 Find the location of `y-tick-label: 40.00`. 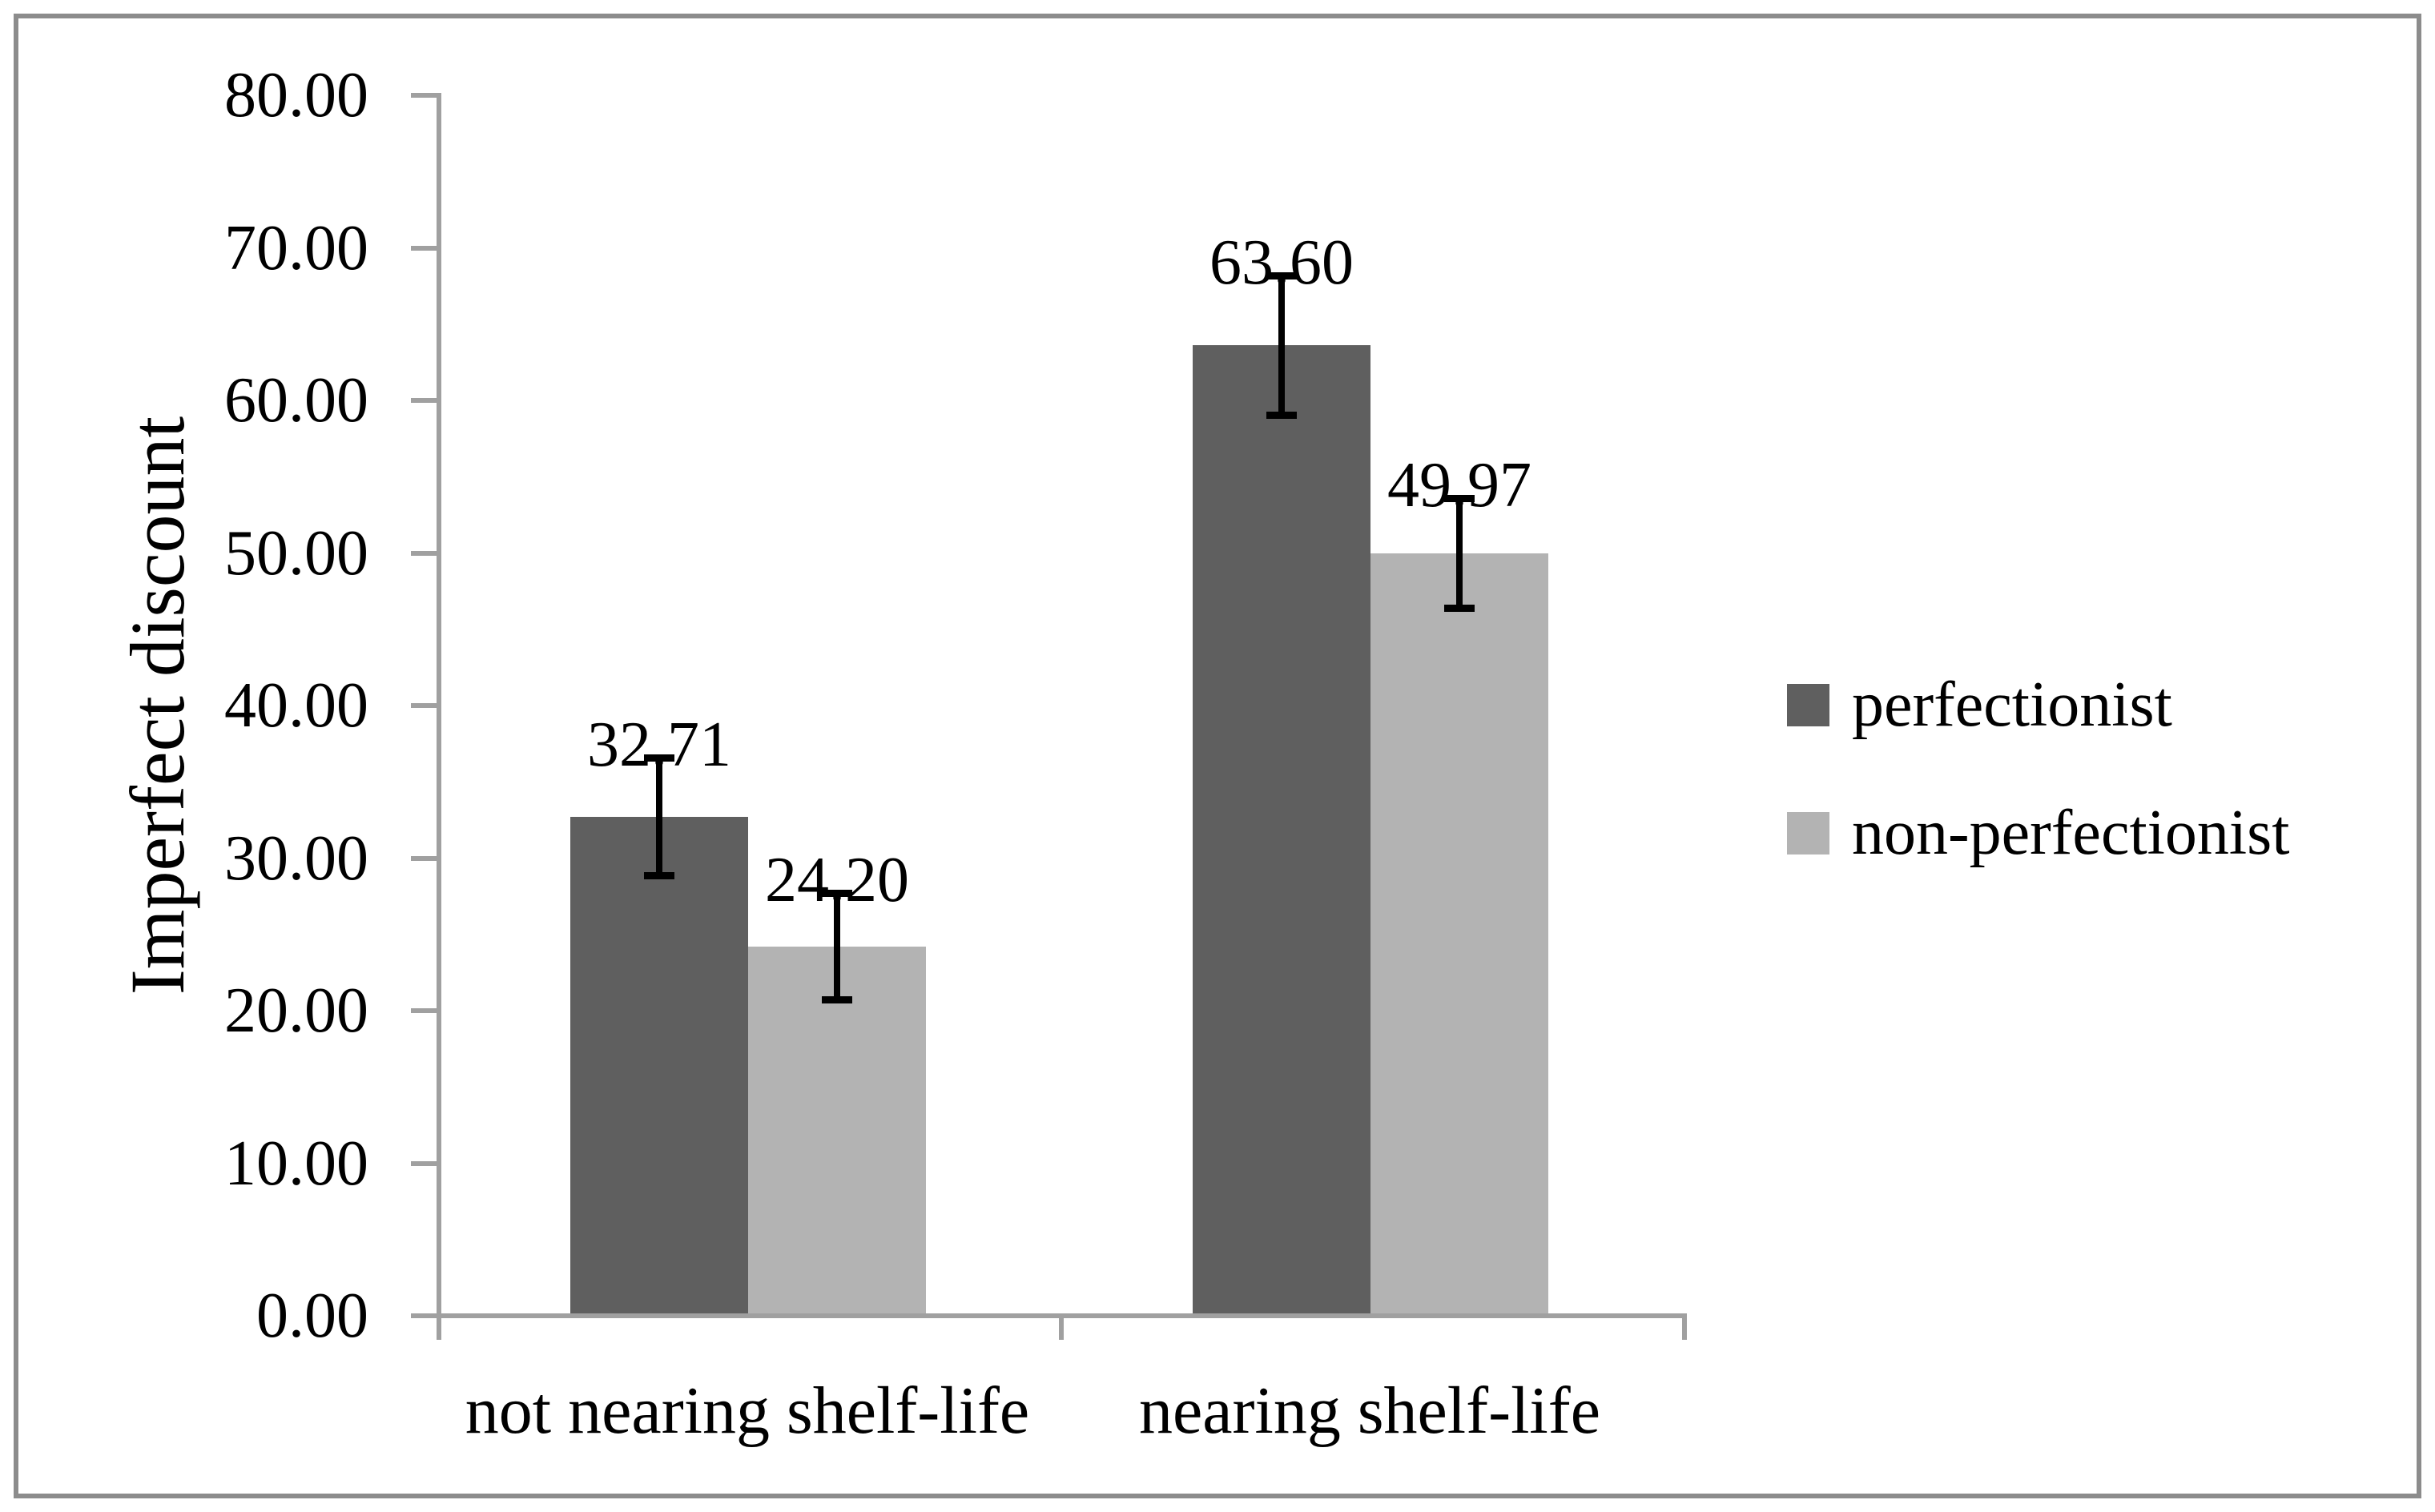

y-tick-label: 40.00 is located at coordinates (296, 705).